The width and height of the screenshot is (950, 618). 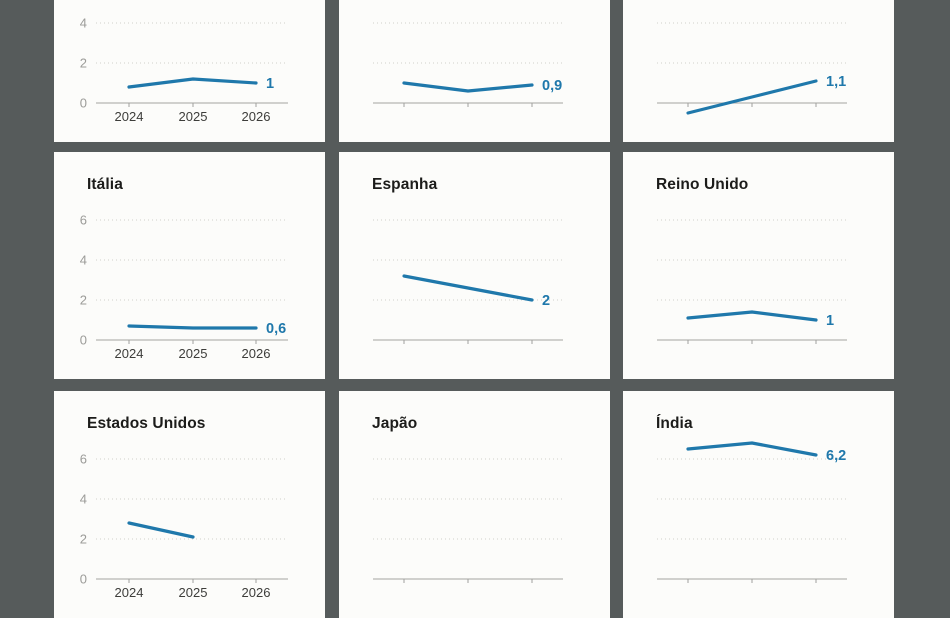 What do you see at coordinates (405, 184) in the screenshot?
I see `chart-title: Espanha` at bounding box center [405, 184].